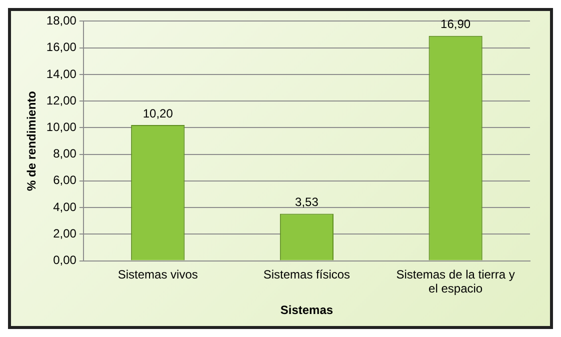 Image resolution: width=561 pixels, height=337 pixels. What do you see at coordinates (65, 233) in the screenshot?
I see `y-tick-label: 2,00` at bounding box center [65, 233].